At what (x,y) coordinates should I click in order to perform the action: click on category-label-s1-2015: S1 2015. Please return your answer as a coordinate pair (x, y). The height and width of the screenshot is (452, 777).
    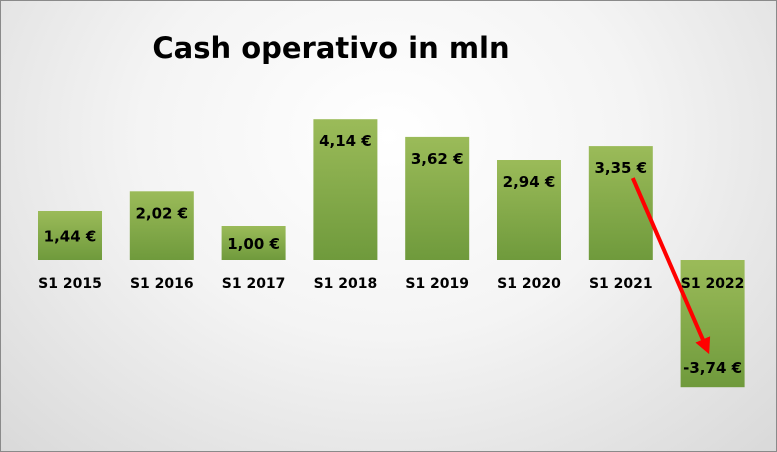
    Looking at the image, I should click on (70, 284).